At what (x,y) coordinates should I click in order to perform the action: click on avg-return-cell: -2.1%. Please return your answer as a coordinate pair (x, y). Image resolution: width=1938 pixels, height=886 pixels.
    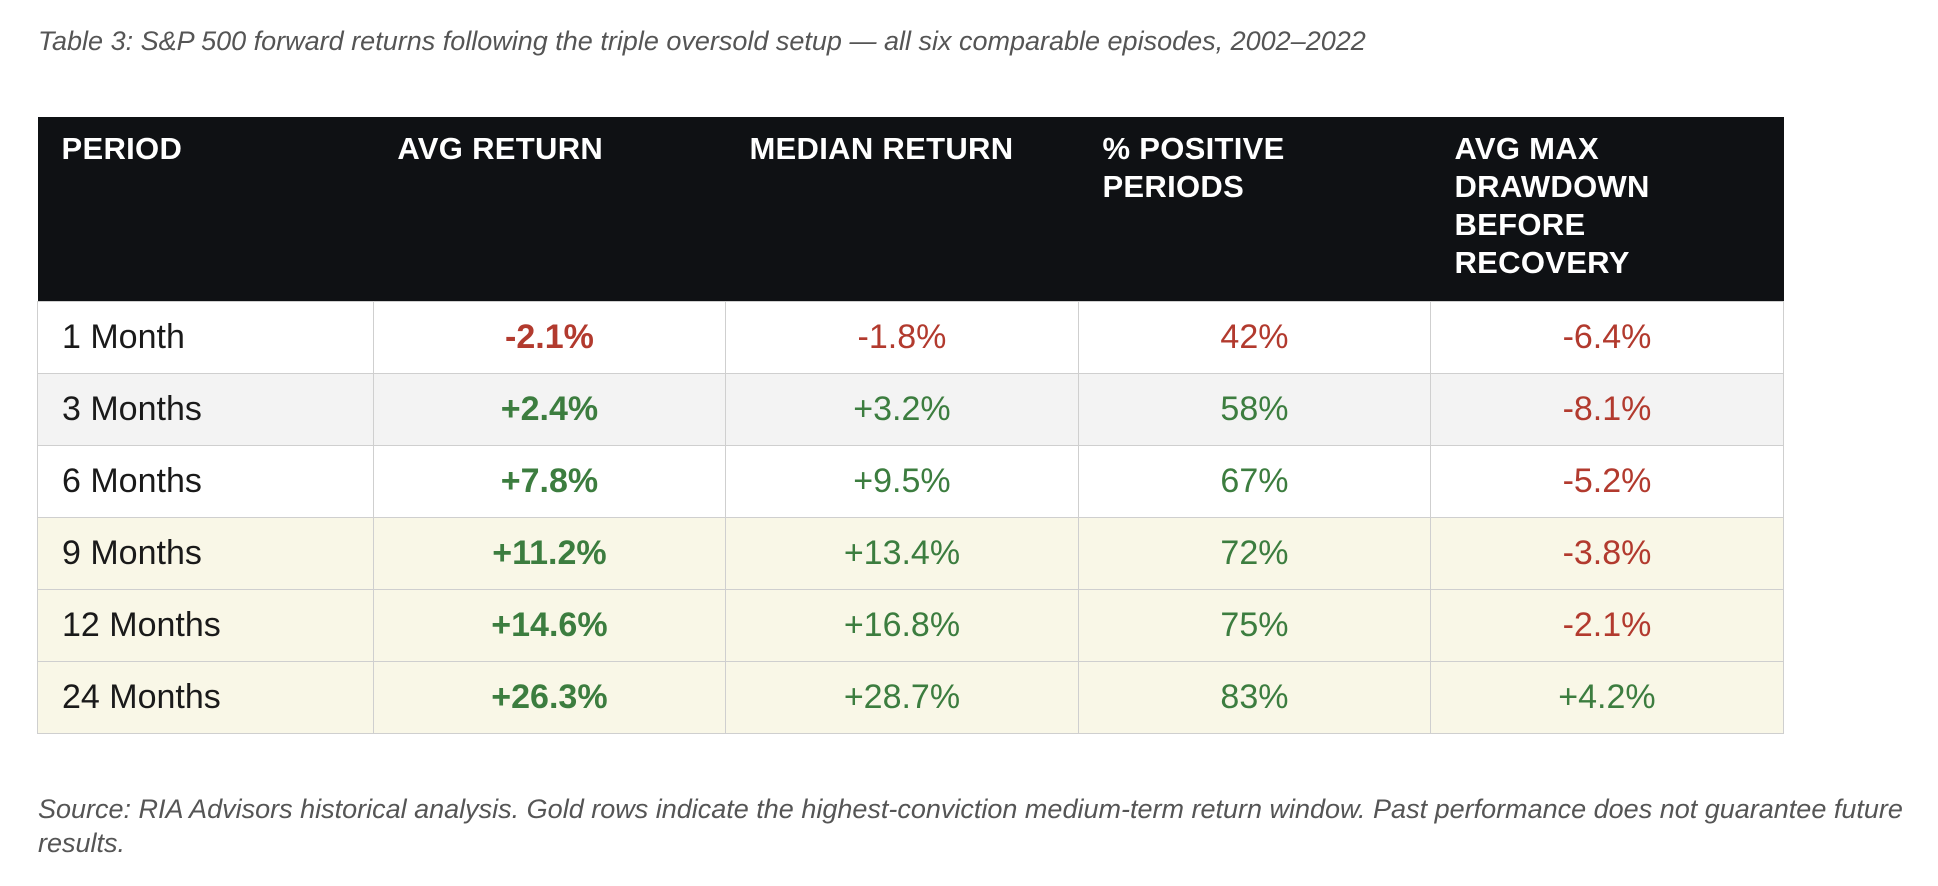
    Looking at the image, I should click on (549, 337).